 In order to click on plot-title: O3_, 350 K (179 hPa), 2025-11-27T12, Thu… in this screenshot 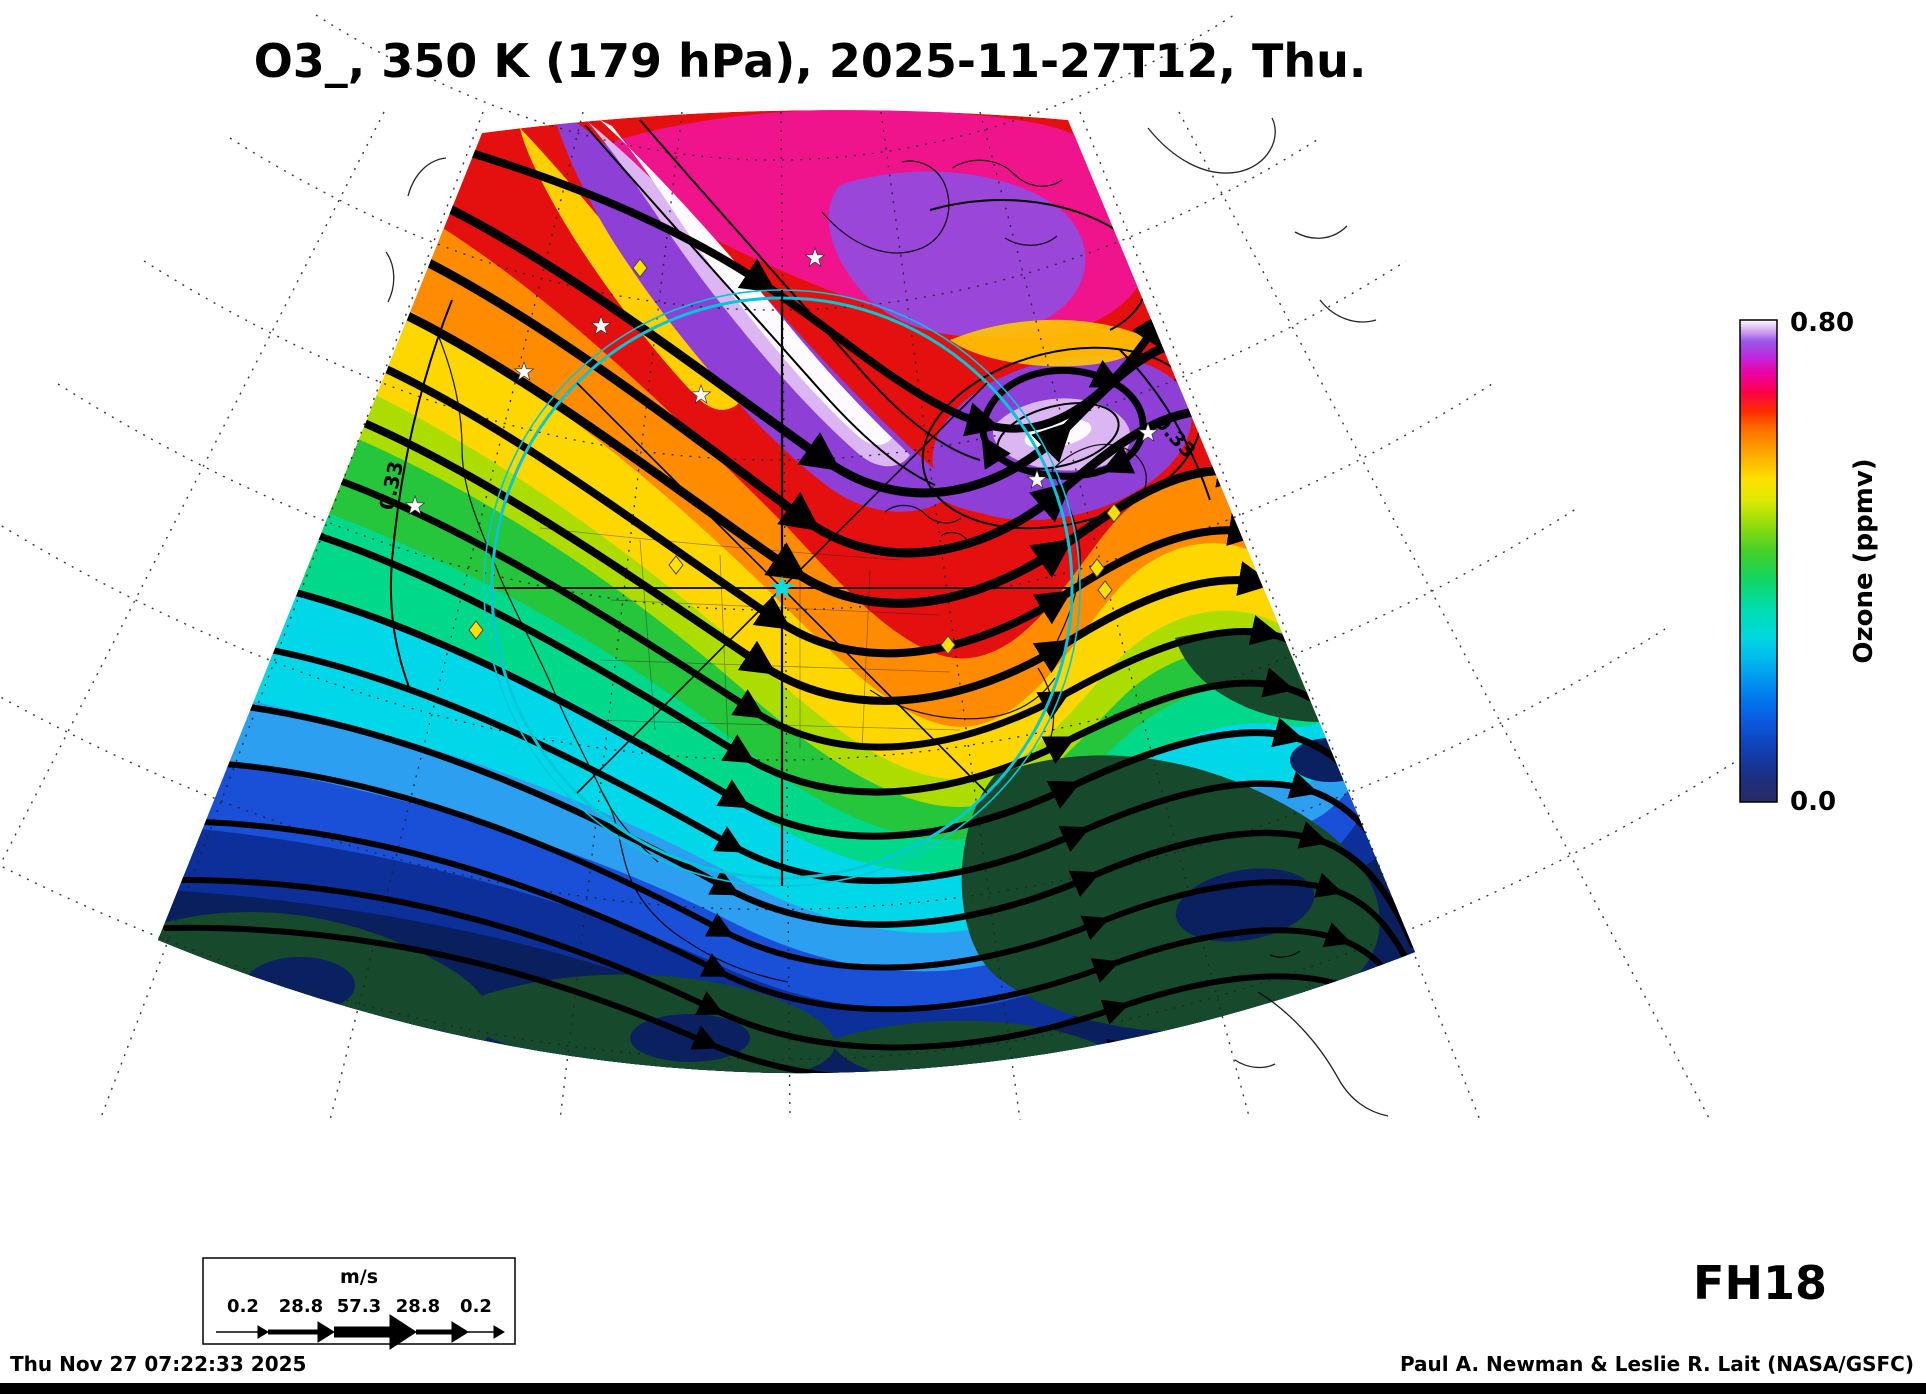, I will do `click(810, 61)`.